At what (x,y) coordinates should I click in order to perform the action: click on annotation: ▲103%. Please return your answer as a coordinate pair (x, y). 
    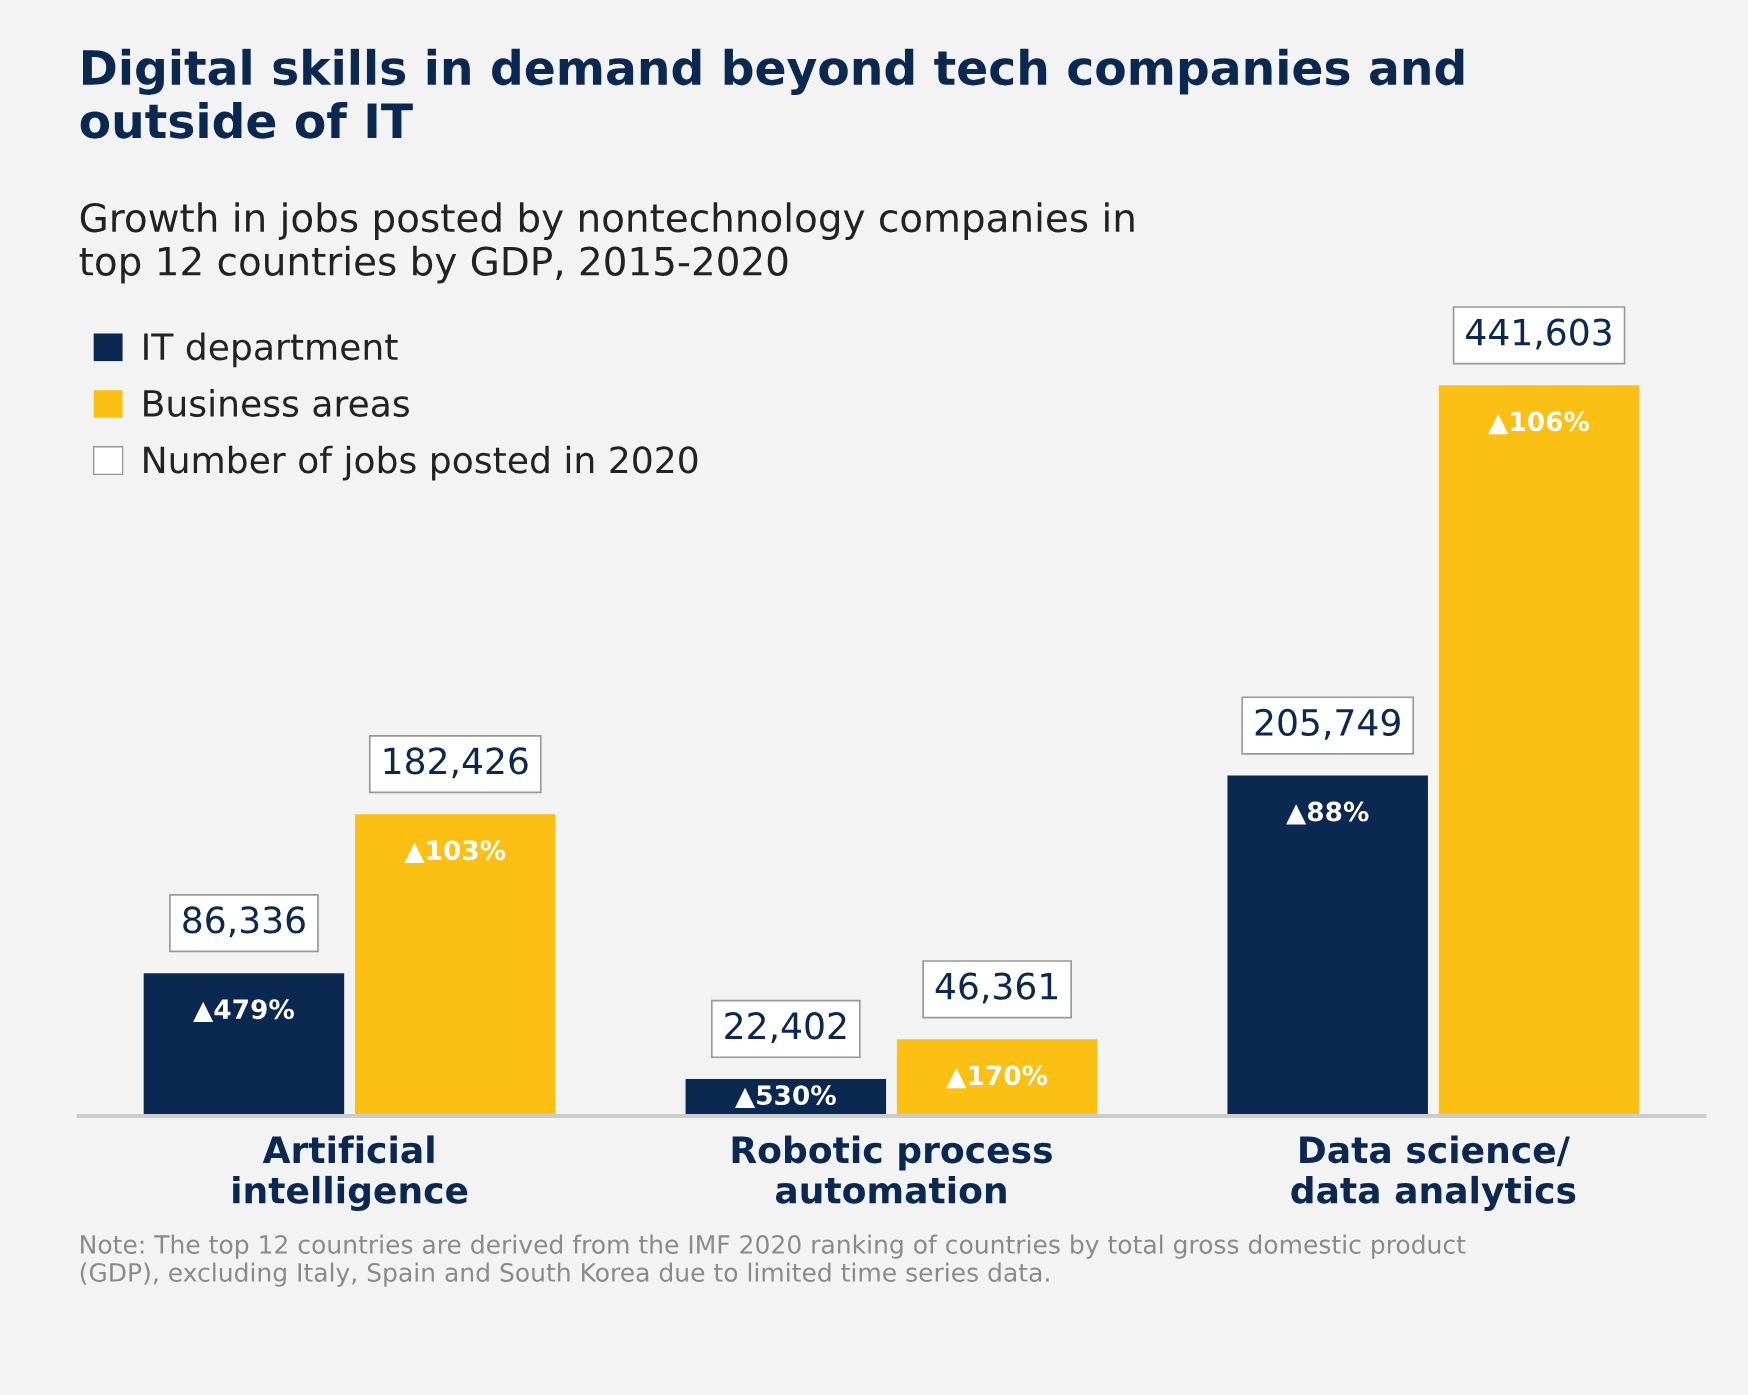
    Looking at the image, I should click on (455, 852).